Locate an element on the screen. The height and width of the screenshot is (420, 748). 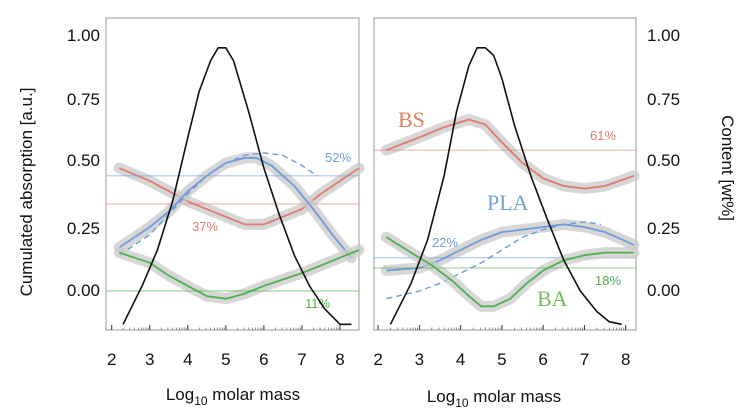
confidence-band is located at coordinates (235, 208).